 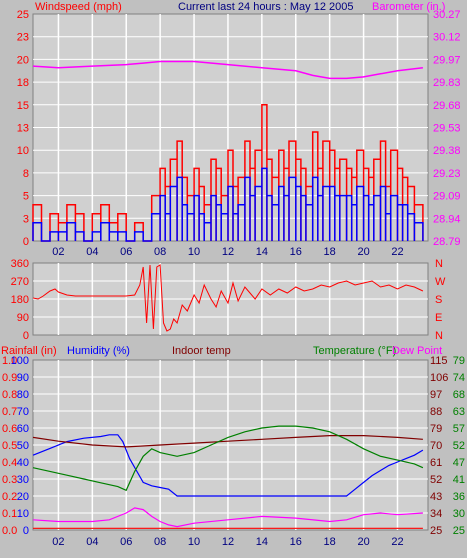 I want to click on humidity-tick-label: 60, so click(x=23, y=429).